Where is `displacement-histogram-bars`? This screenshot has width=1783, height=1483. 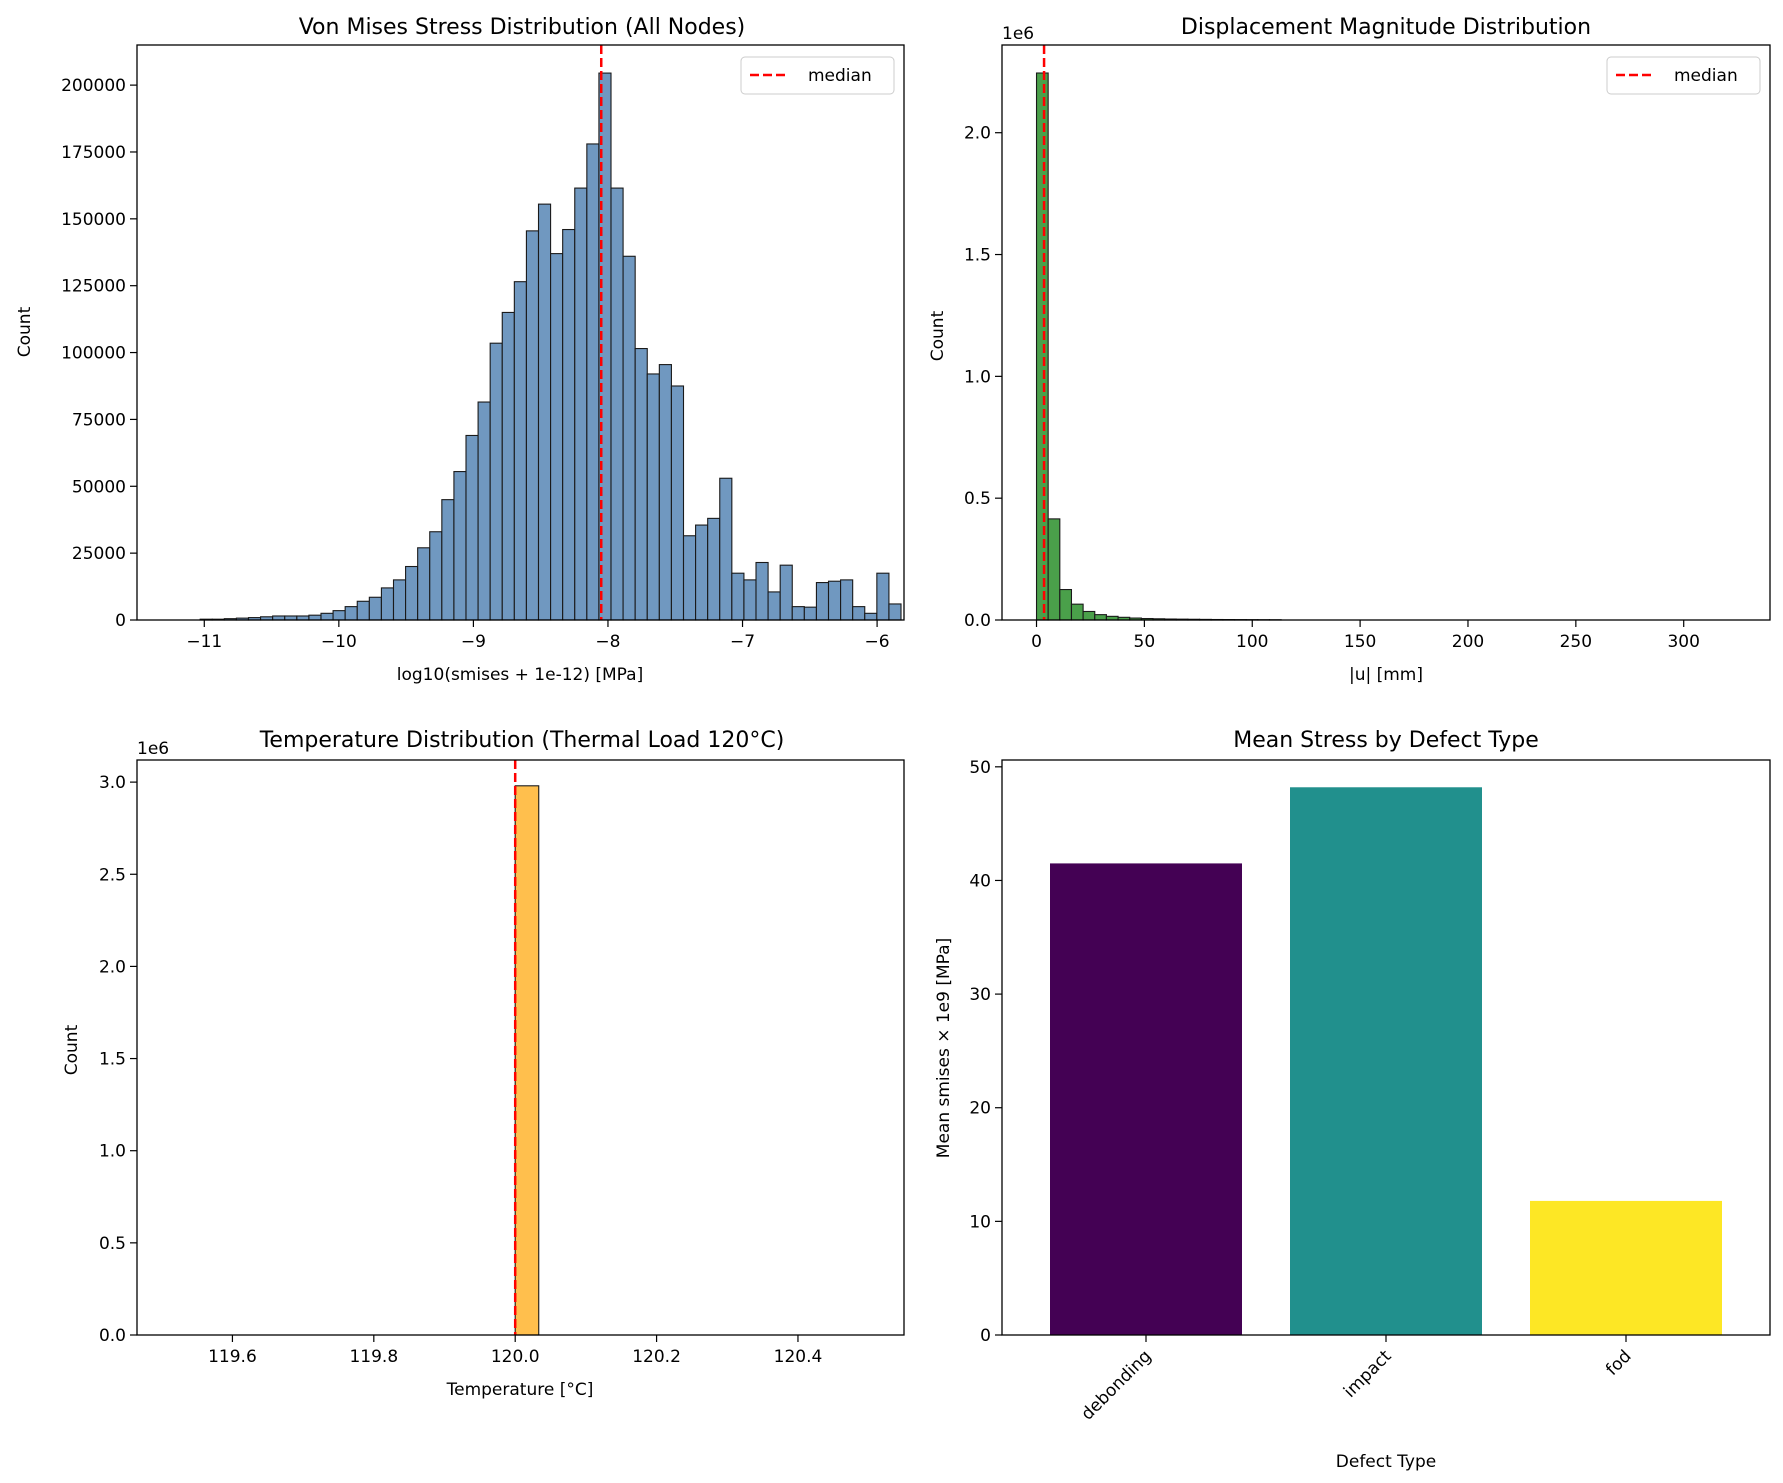
displacement-histogram-bars is located at coordinates (1158, 346).